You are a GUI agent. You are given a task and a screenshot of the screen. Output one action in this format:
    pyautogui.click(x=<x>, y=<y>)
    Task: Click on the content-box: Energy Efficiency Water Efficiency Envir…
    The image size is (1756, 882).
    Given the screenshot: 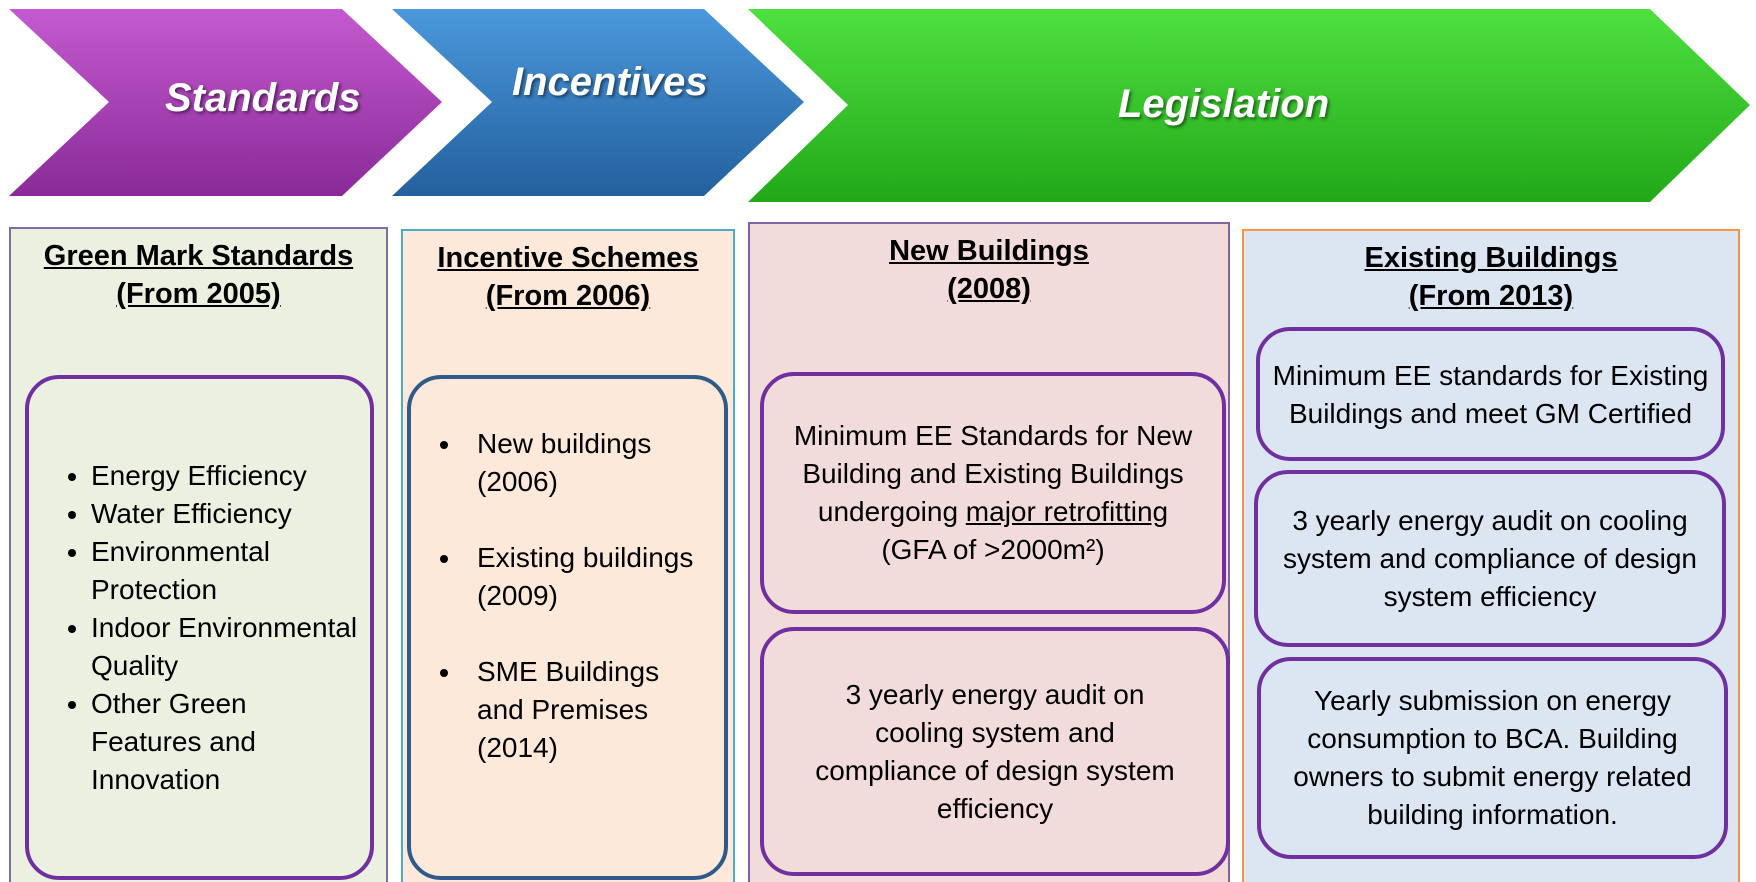 What is the action you would take?
    pyautogui.click(x=199, y=627)
    